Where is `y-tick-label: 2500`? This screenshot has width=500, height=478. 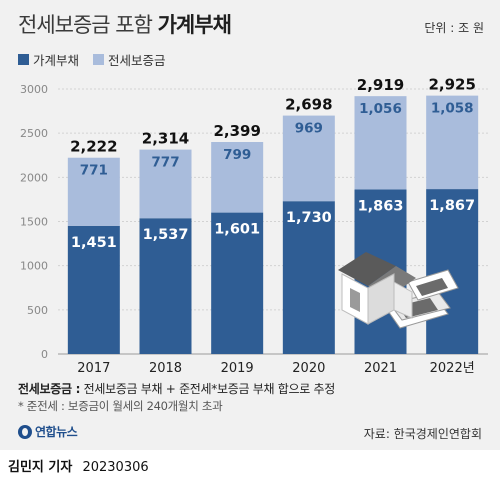 y-tick-label: 2500 is located at coordinates (34, 133).